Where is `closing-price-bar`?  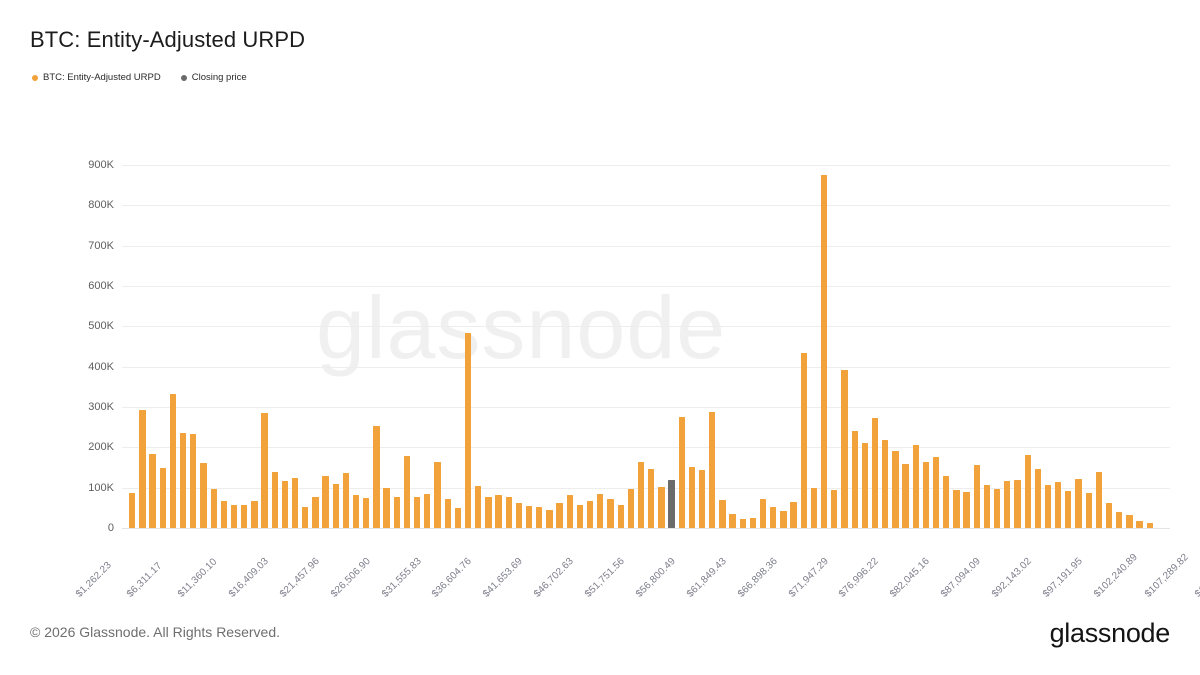
closing-price-bar is located at coordinates (671, 503).